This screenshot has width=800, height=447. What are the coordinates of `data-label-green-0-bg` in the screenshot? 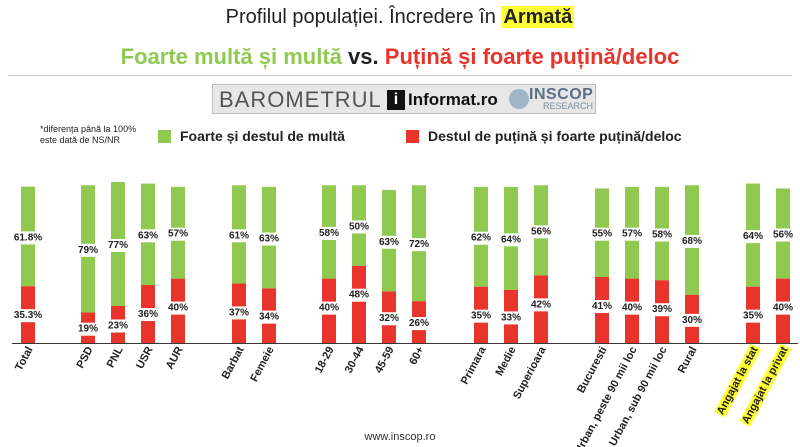 It's located at (28, 238).